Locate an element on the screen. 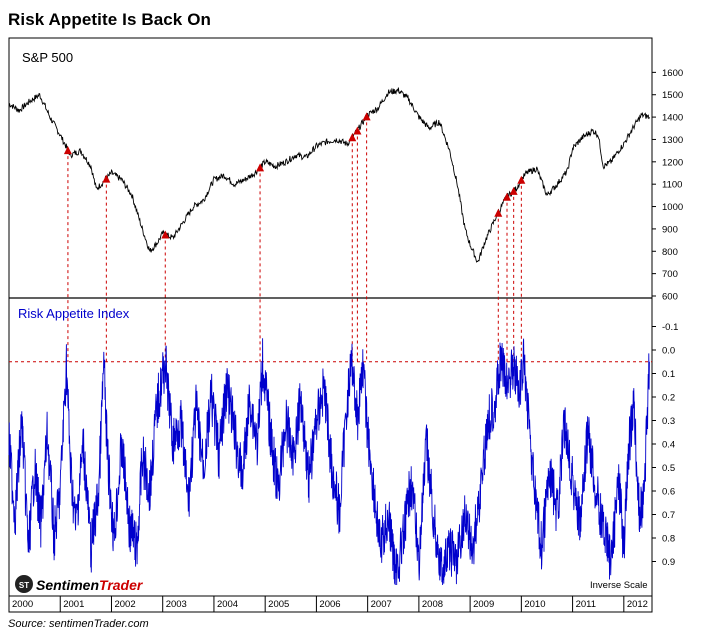  rai-y-tick-label: 0.1 is located at coordinates (668, 374).